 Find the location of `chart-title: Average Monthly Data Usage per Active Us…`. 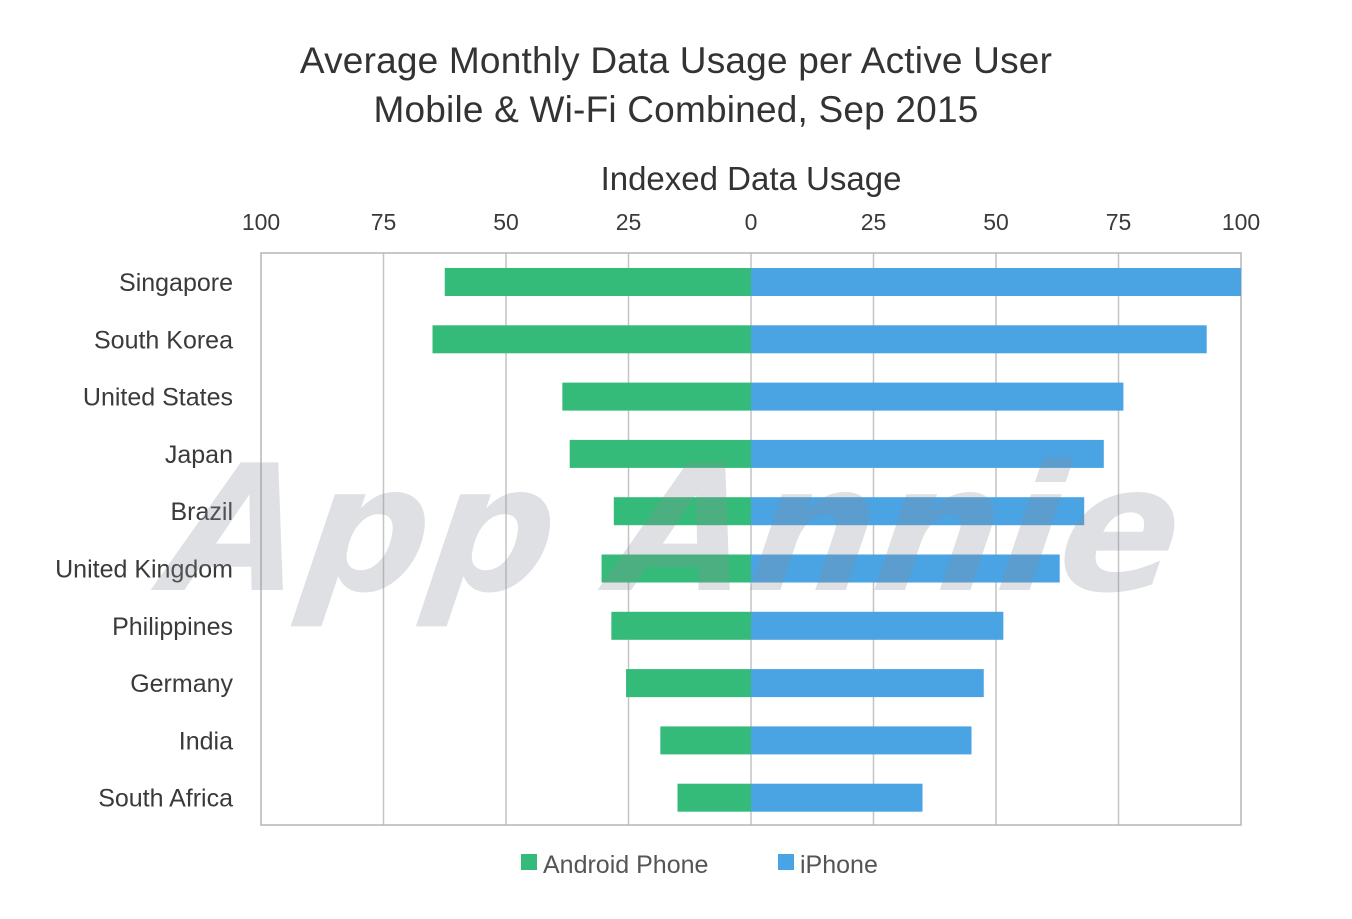

chart-title: Average Monthly Data Usage per Active Us… is located at coordinates (676, 60).